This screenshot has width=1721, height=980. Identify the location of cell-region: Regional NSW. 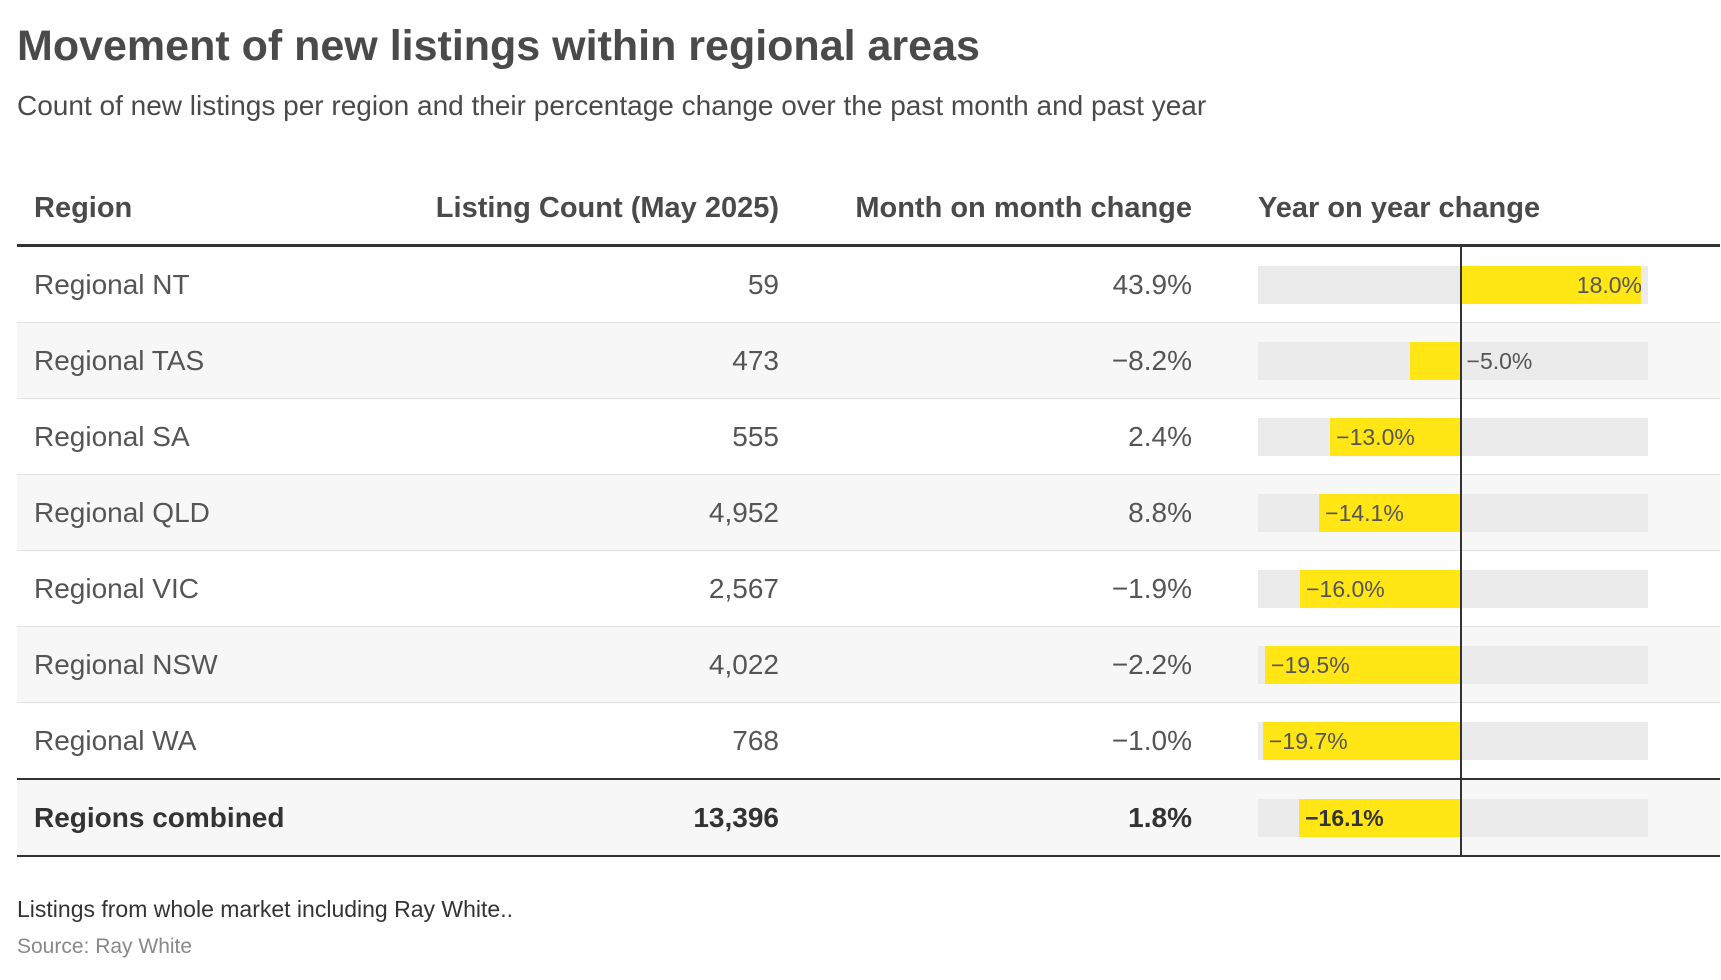
(152, 664).